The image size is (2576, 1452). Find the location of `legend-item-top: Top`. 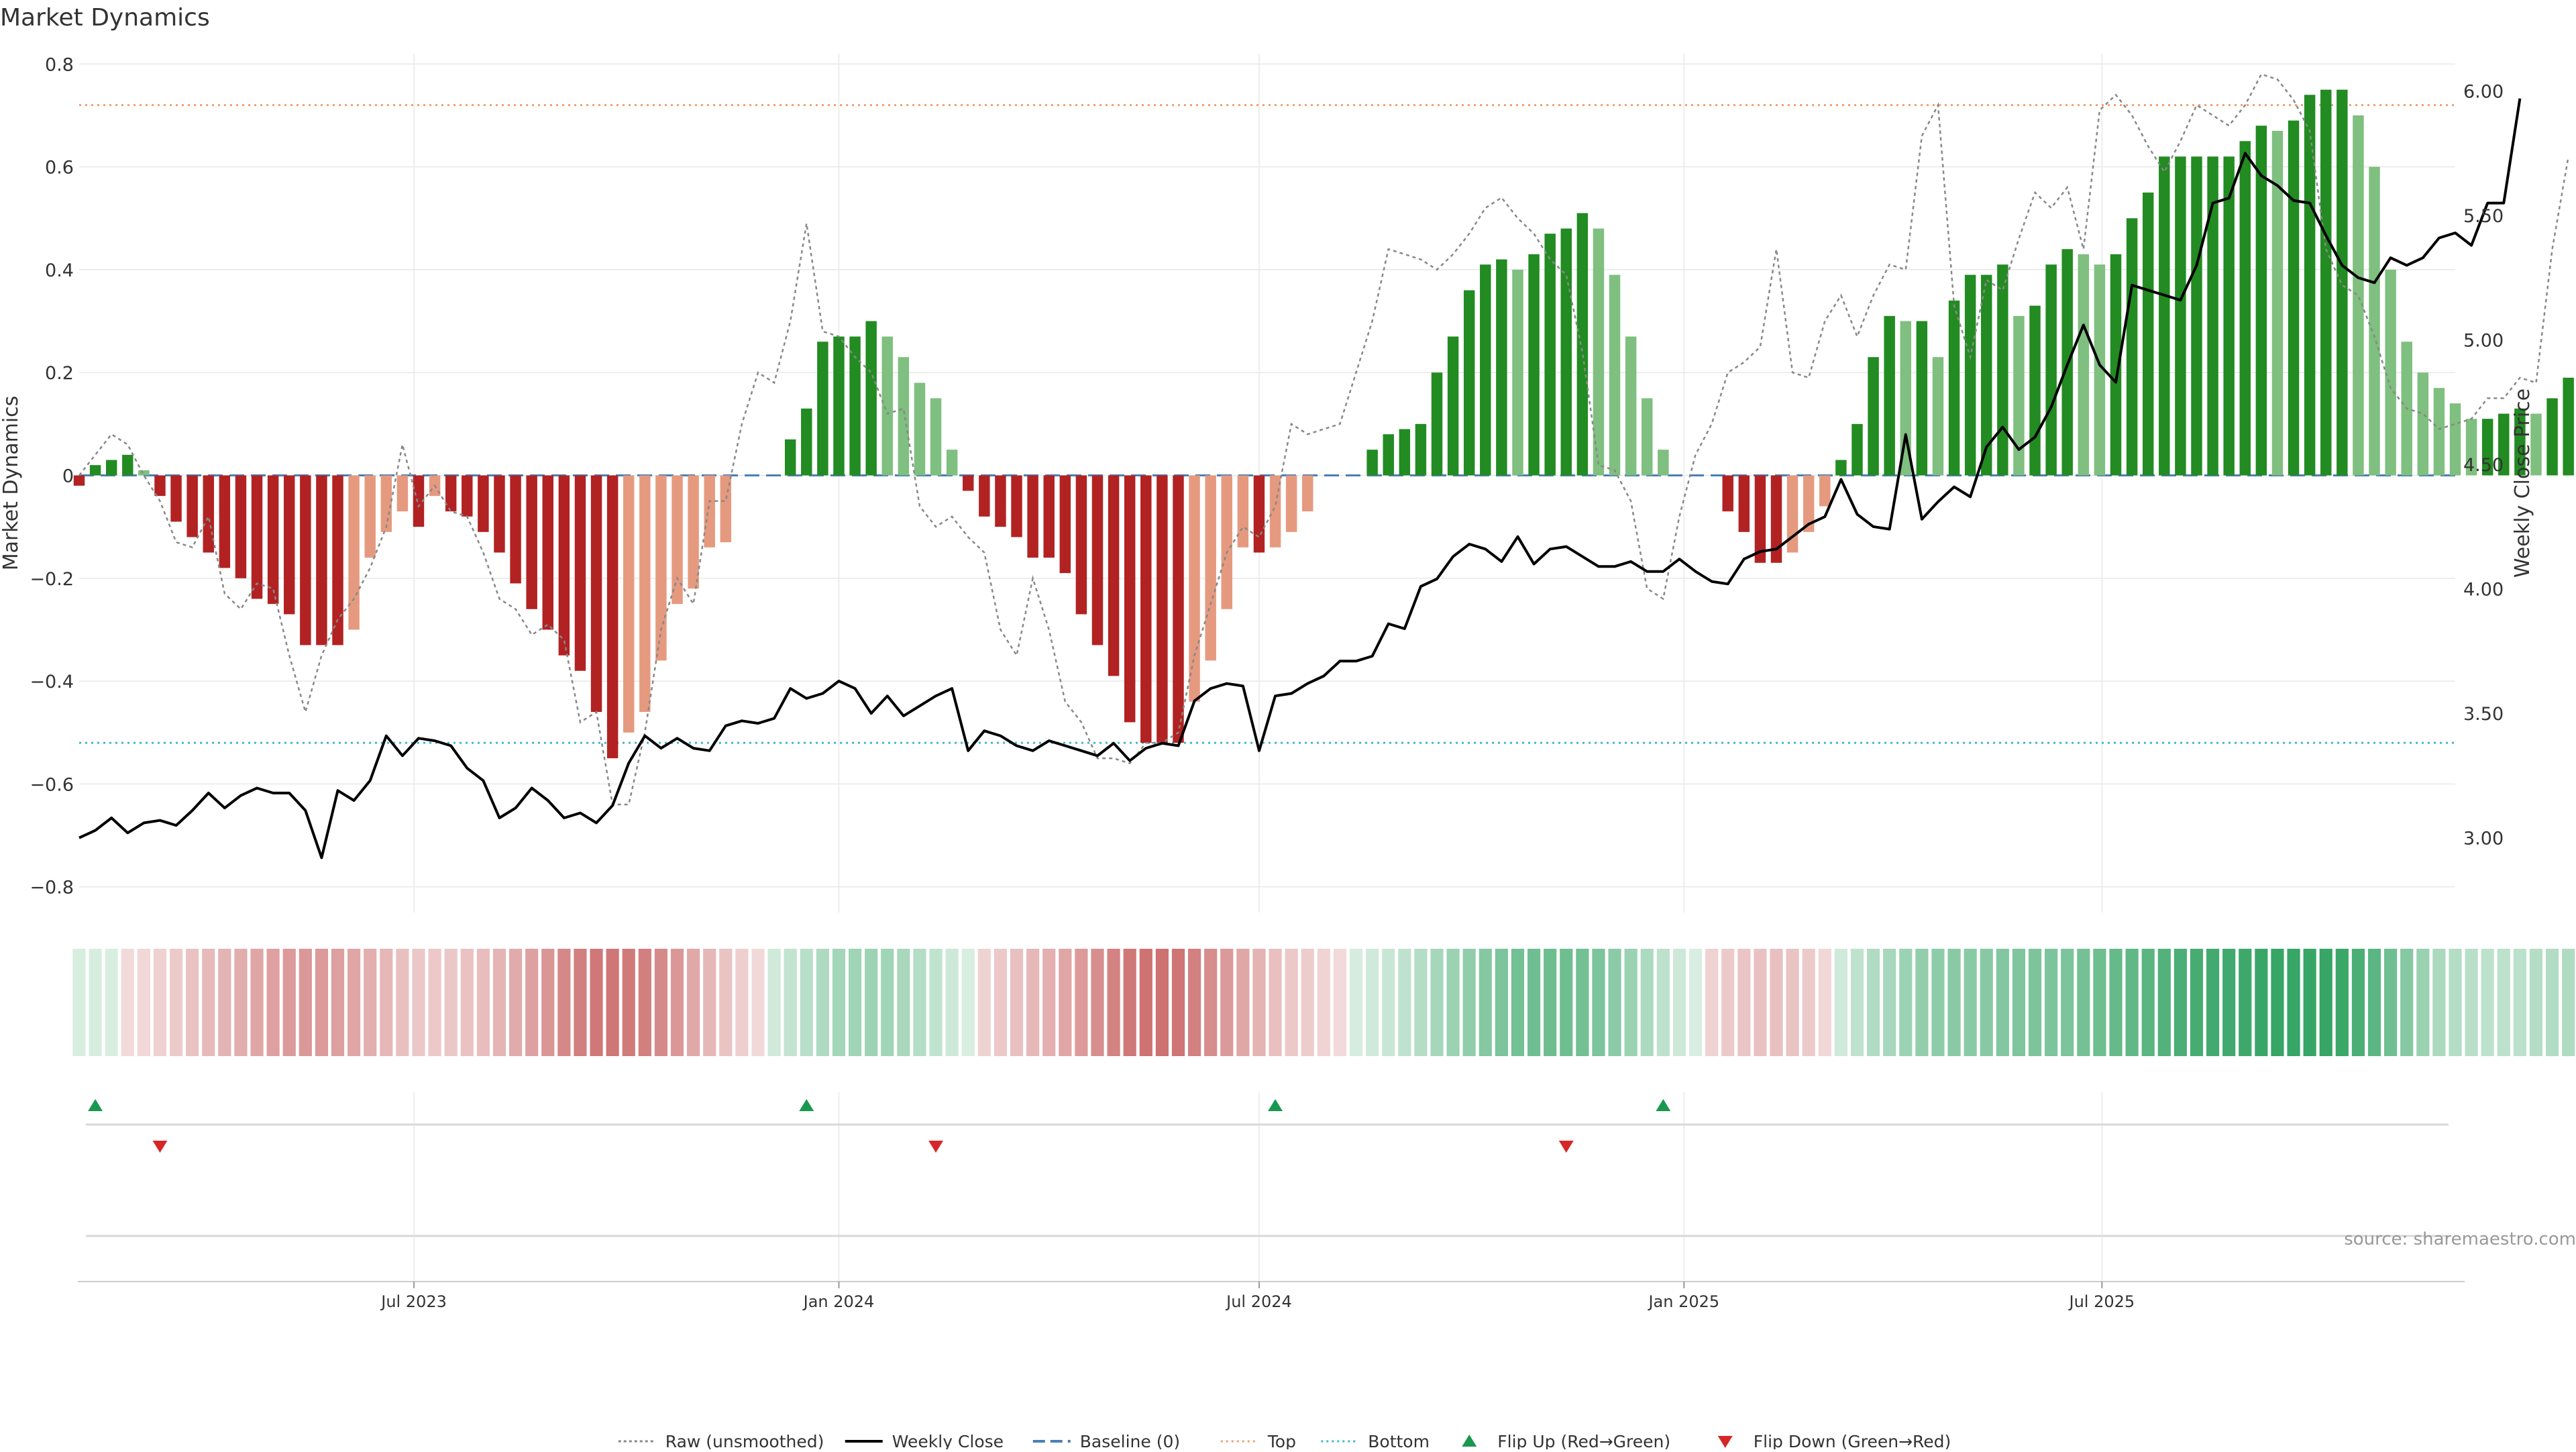

legend-item-top: Top is located at coordinates (1258, 1441).